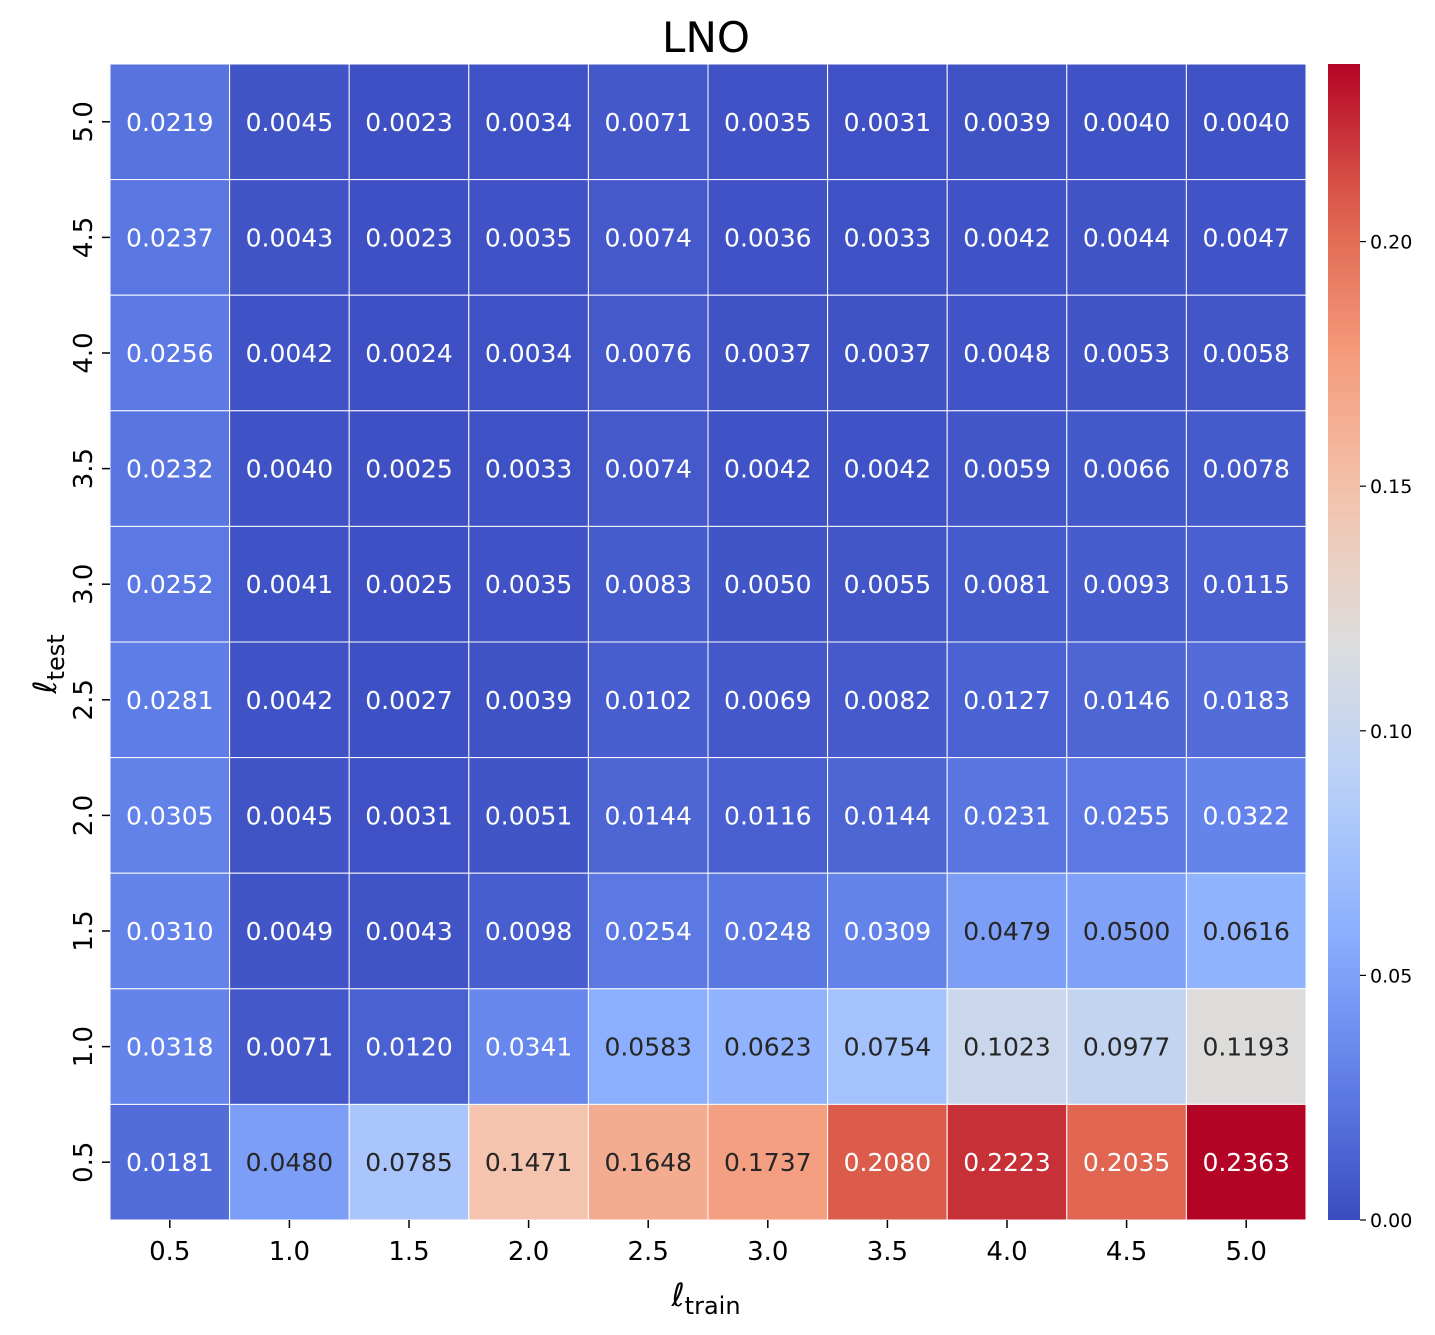 This screenshot has height=1335, width=1435. Describe the element at coordinates (1126, 815) in the screenshot. I see `heatmap-cell-label: 0.0255` at that location.